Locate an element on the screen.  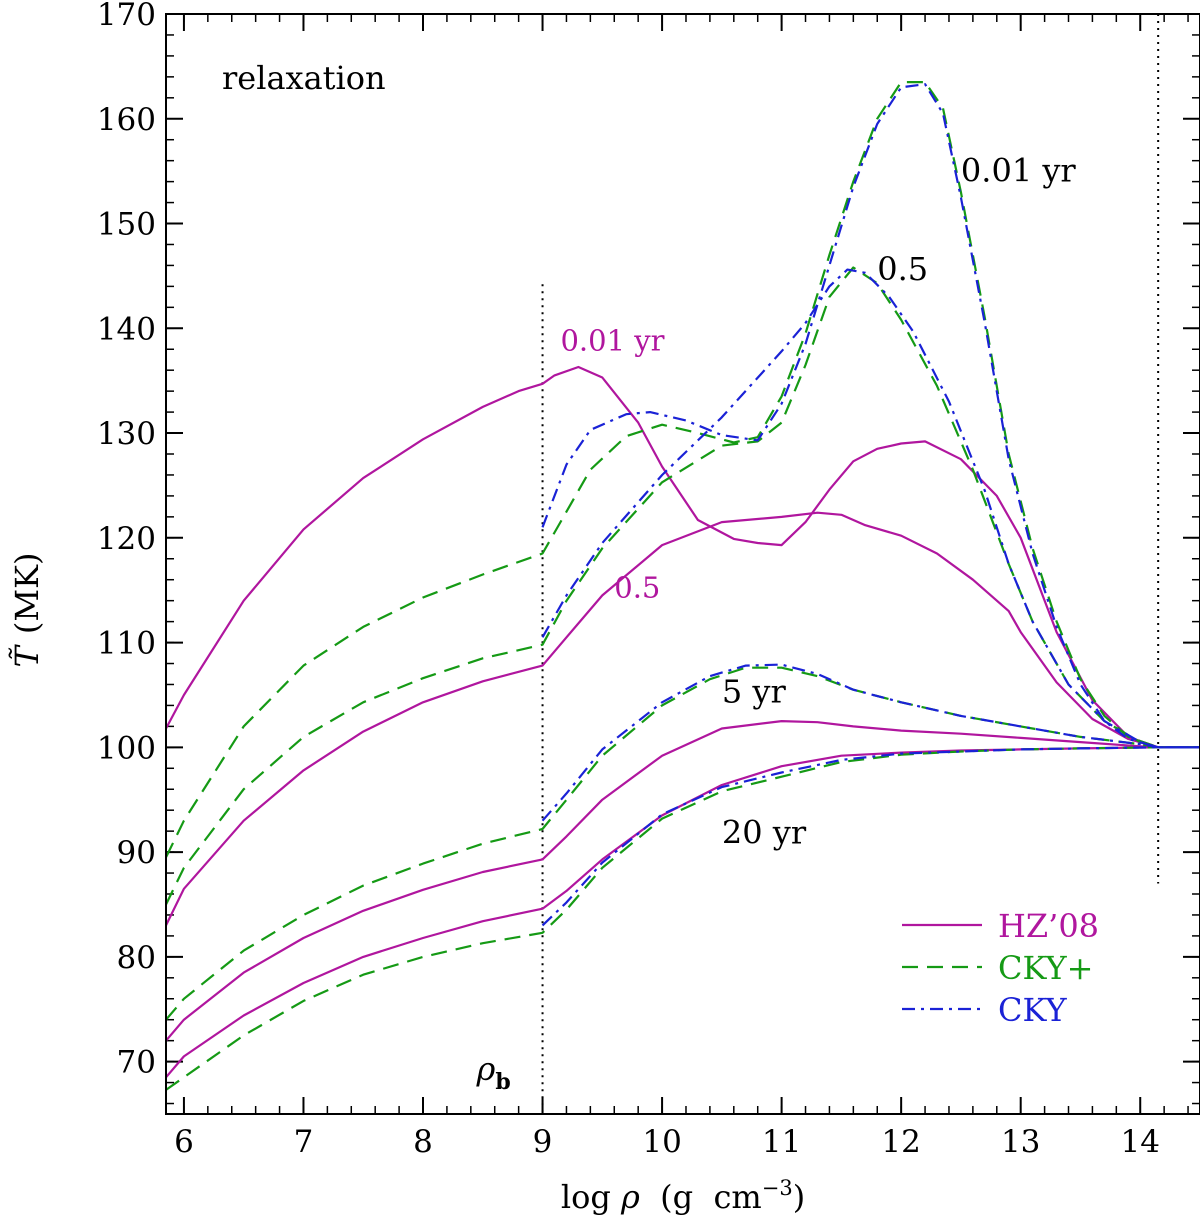
y-axis-label: T̃ (MK) is located at coordinates (27, 610).